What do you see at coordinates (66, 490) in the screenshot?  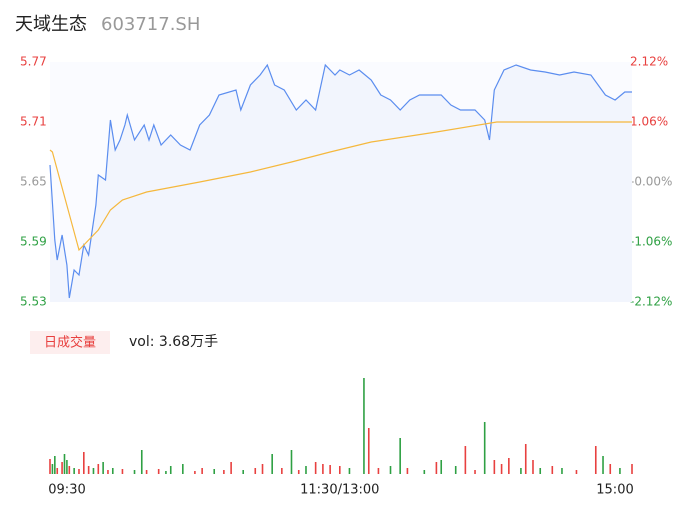 I see `x-tick-label: 09:30` at bounding box center [66, 490].